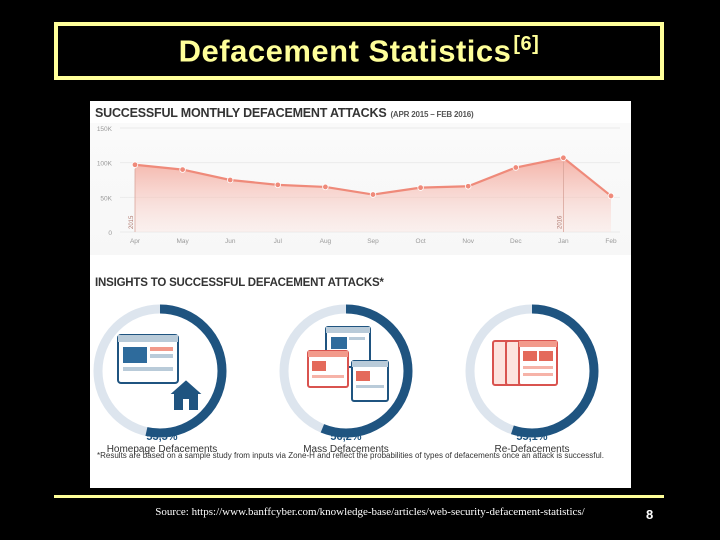 The height and width of the screenshot is (540, 720). What do you see at coordinates (326, 241) in the screenshot?
I see `x-tick-label: Aug` at bounding box center [326, 241].